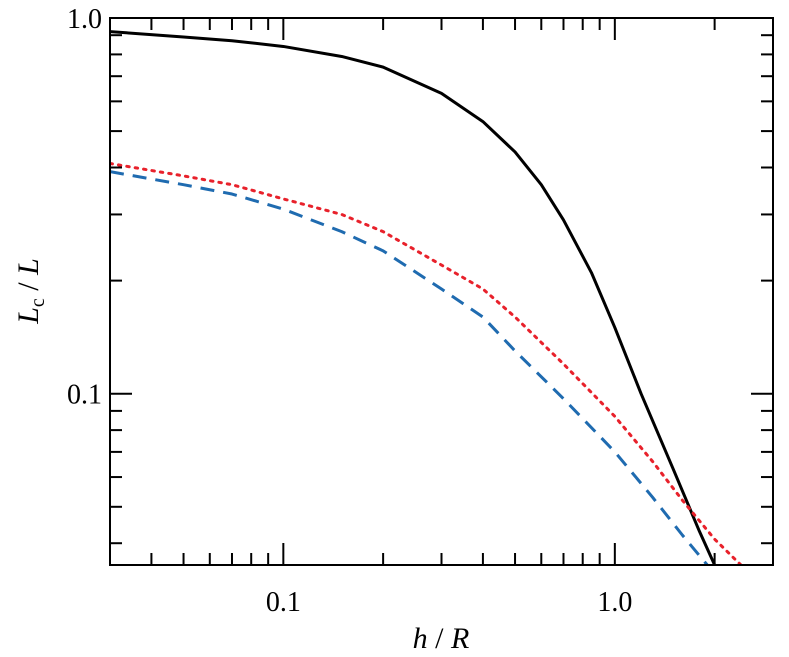 The width and height of the screenshot is (789, 657). Describe the element at coordinates (614, 602) in the screenshot. I see `x-tick-label: 1.0` at that location.